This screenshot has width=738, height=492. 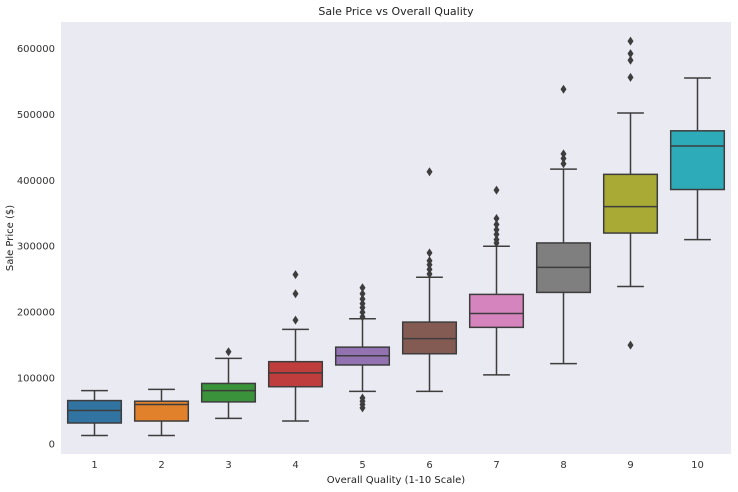 What do you see at coordinates (161, 465) in the screenshot?
I see `x-tick-label: 2` at bounding box center [161, 465].